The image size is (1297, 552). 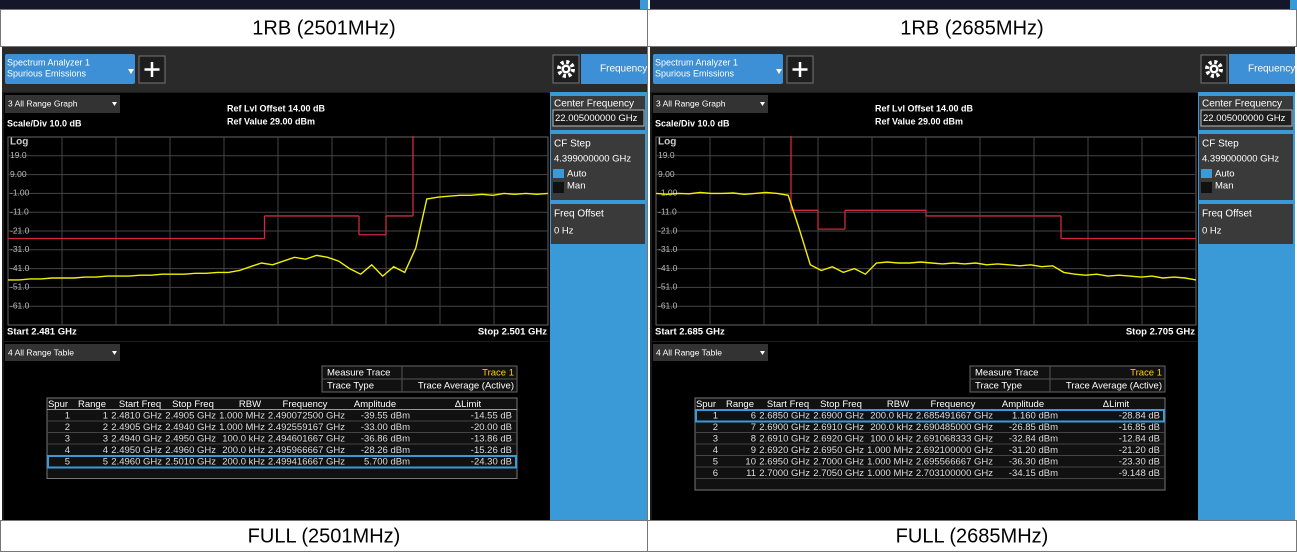 I want to click on table-cell: 2.494601667 GHz, so click(x=306, y=438).